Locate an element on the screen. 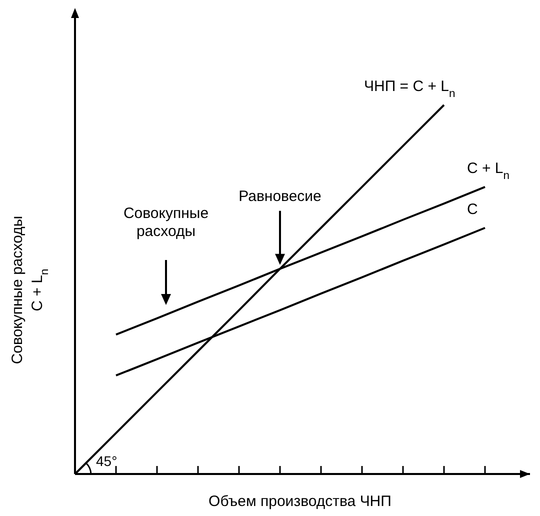  x-axis-title: Объем производства ЧНП is located at coordinates (300, 501).